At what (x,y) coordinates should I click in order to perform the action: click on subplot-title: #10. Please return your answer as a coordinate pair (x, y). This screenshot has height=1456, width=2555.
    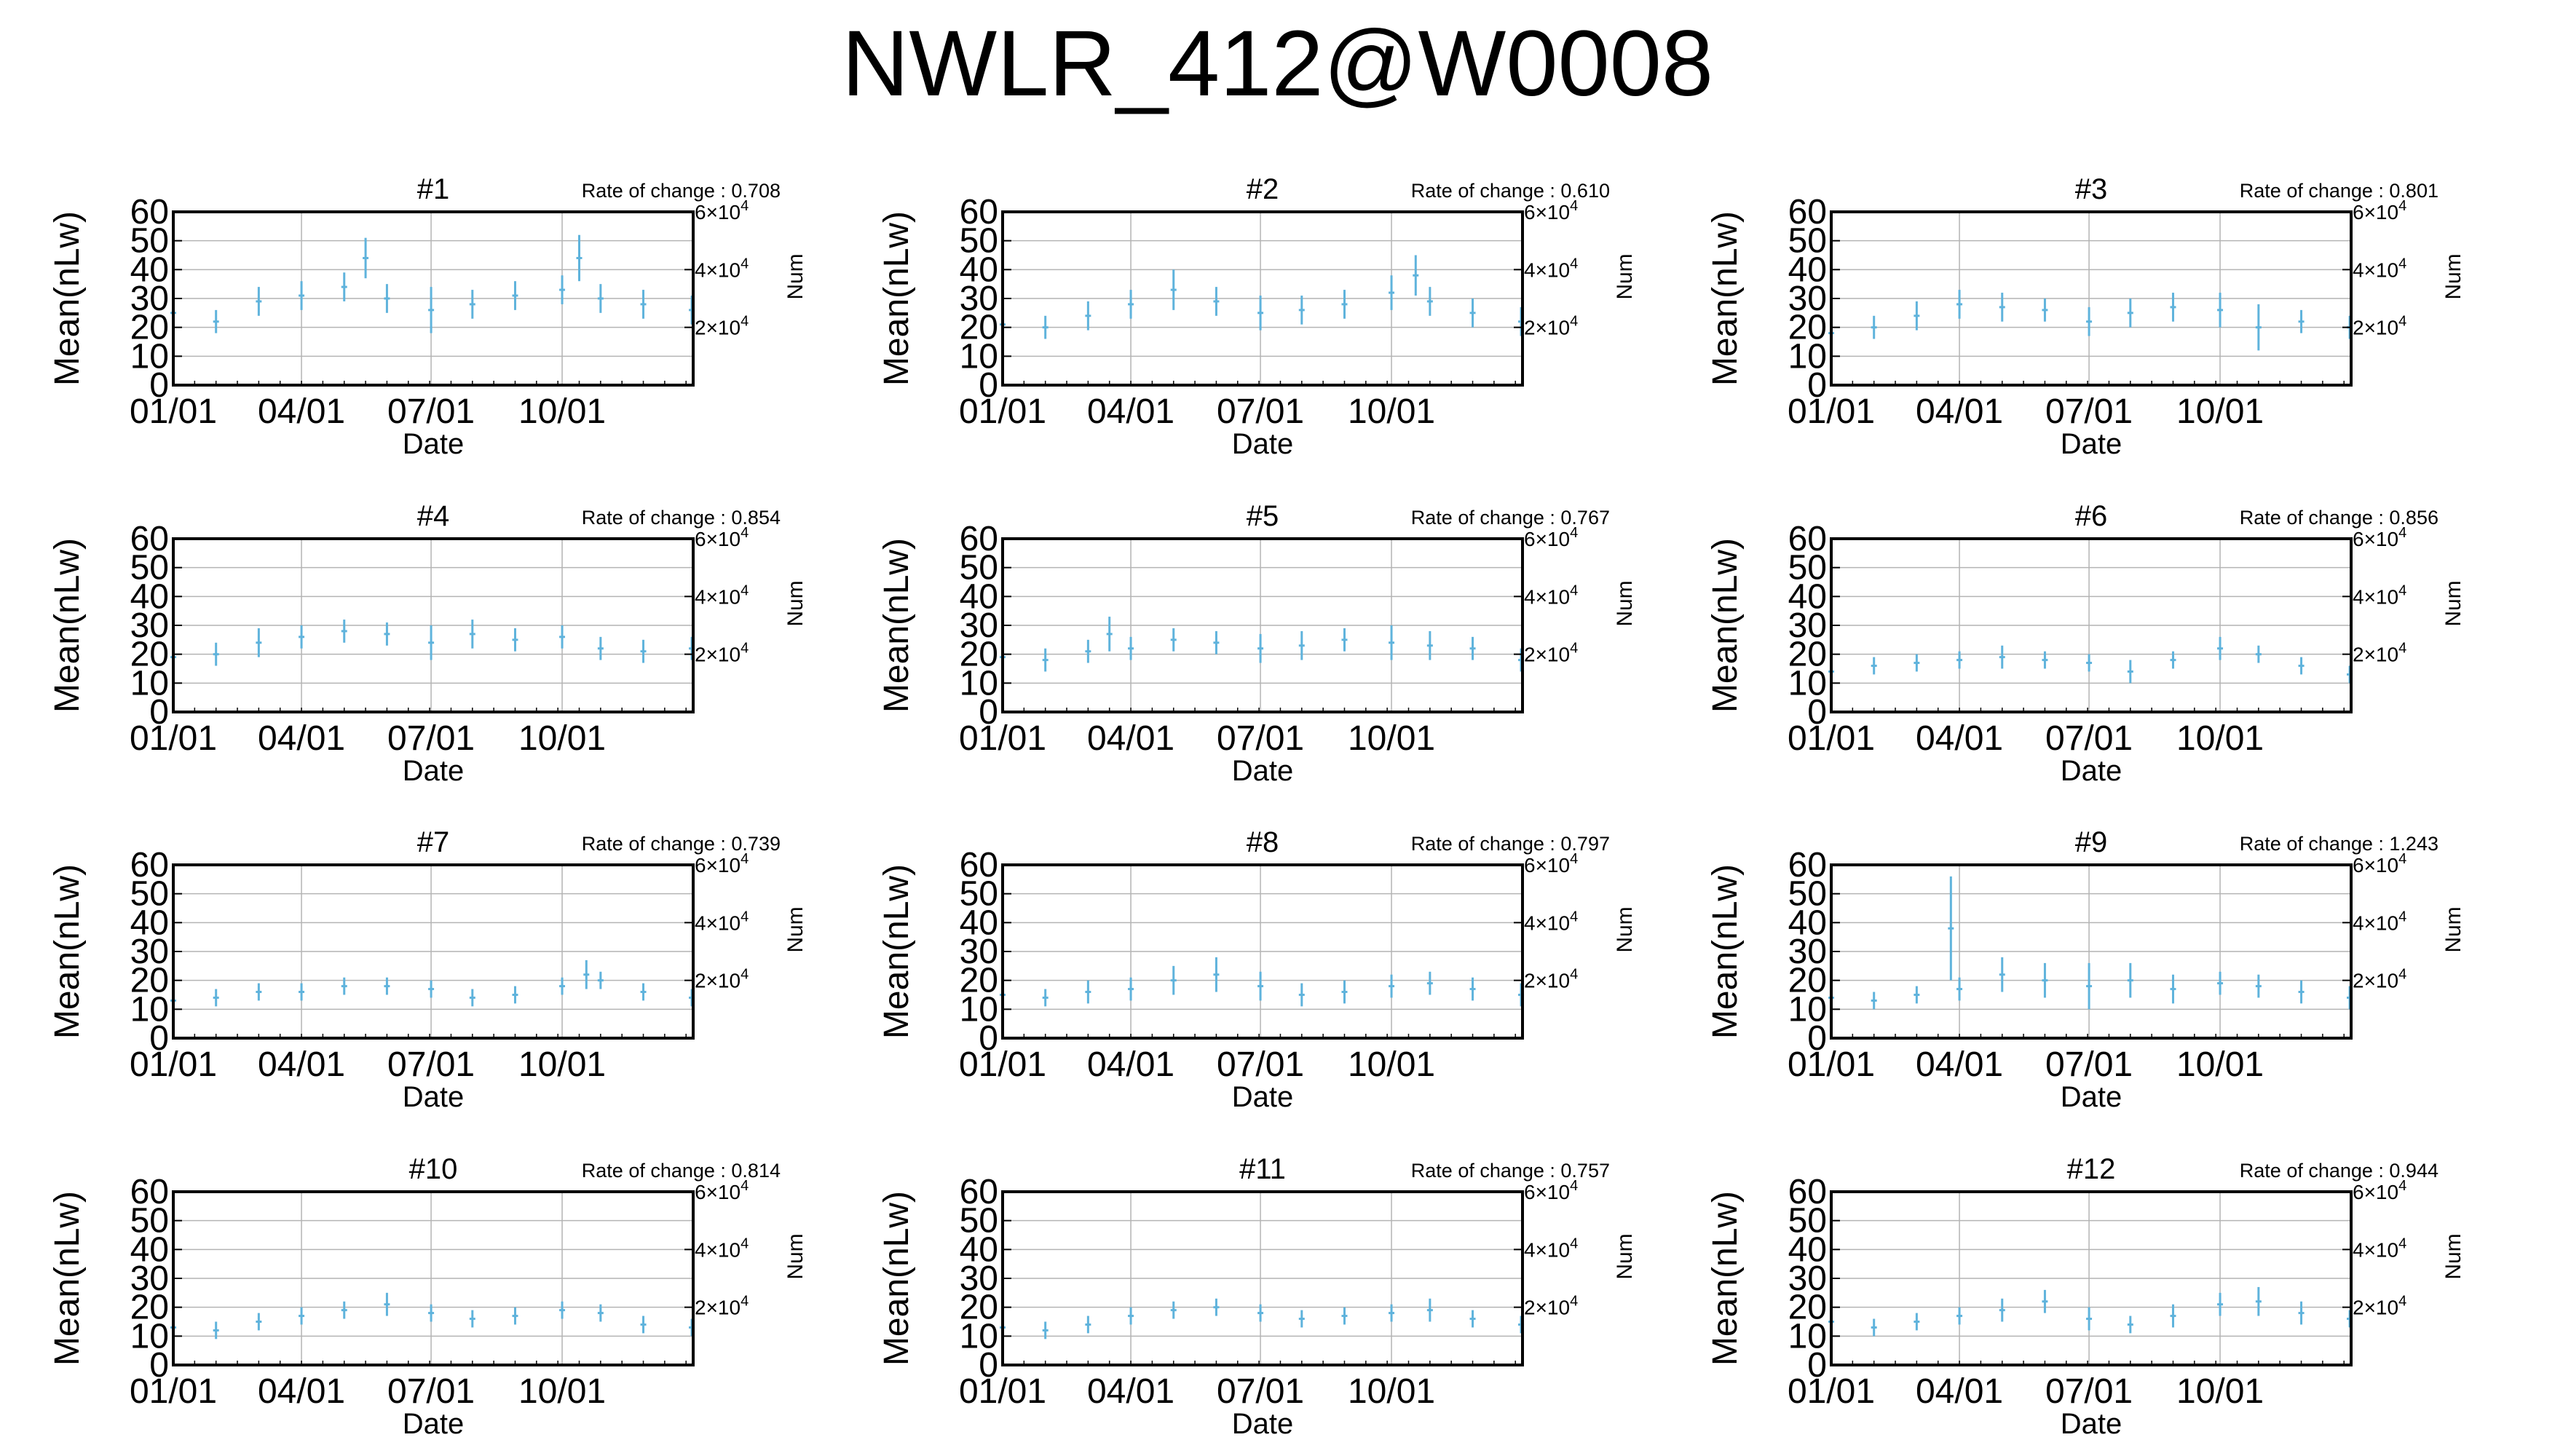
    Looking at the image, I should click on (433, 1169).